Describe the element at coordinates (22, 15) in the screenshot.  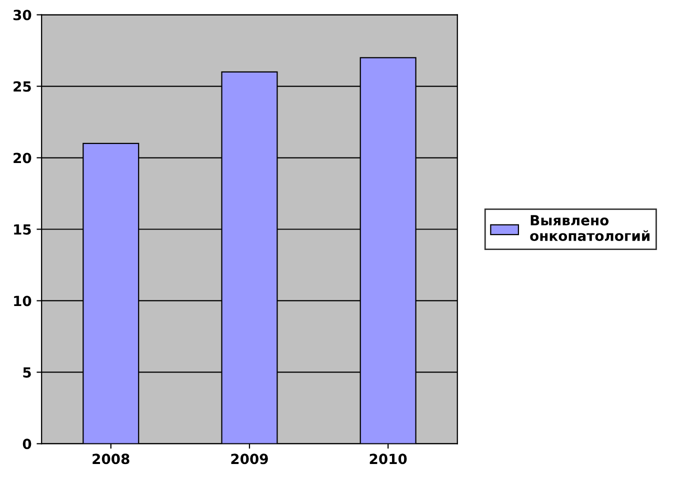
I see `y-tick-label: 30` at that location.